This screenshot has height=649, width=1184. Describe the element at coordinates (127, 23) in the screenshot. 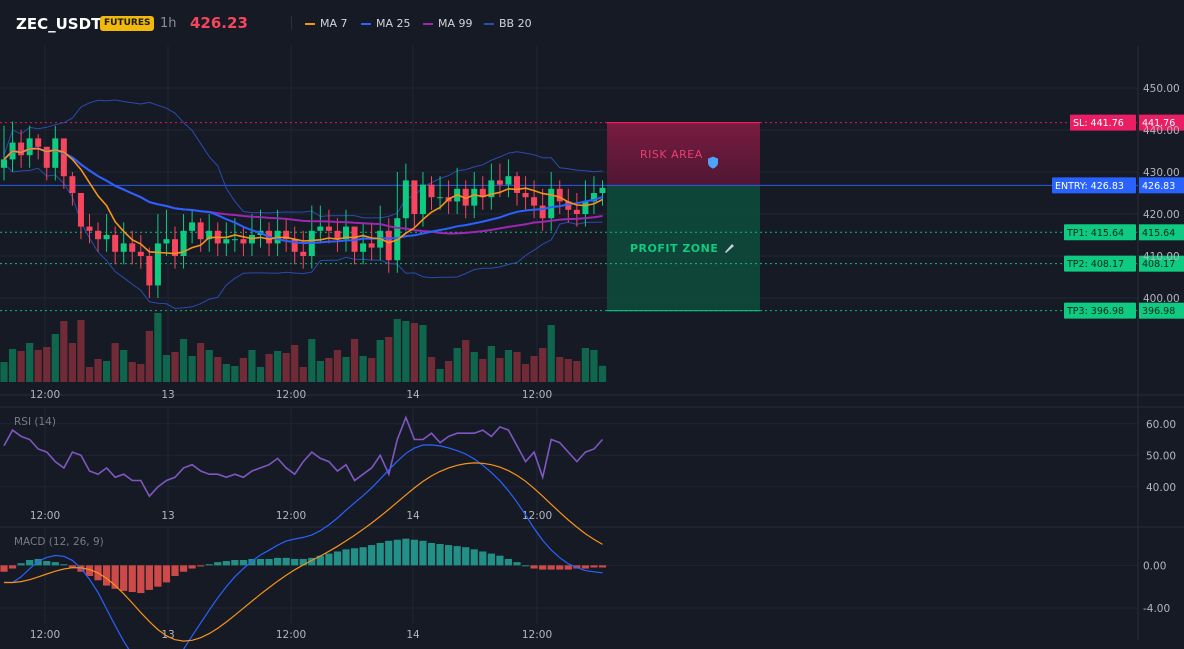

I see `futures-badge: FUTURES` at that location.